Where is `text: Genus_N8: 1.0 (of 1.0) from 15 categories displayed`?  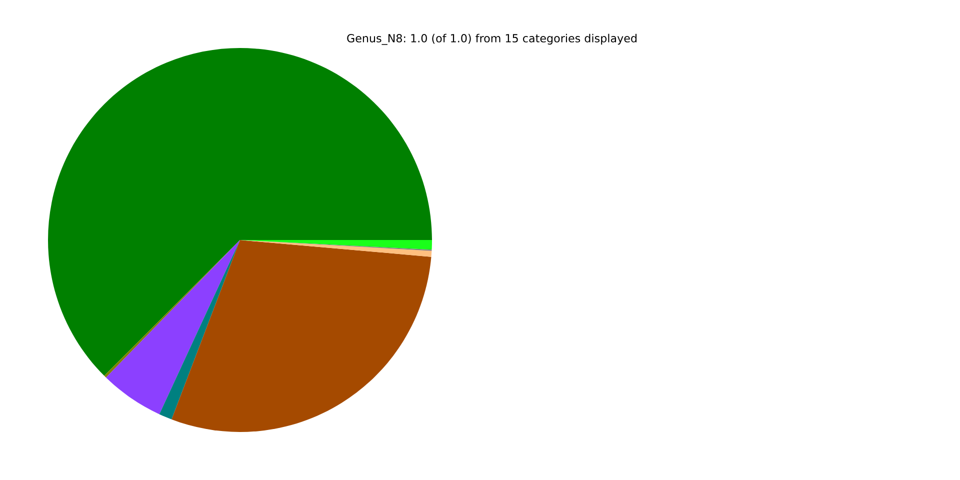 text: Genus_N8: 1.0 (of 1.0) from 15 categories displayed is located at coordinates (491, 39).